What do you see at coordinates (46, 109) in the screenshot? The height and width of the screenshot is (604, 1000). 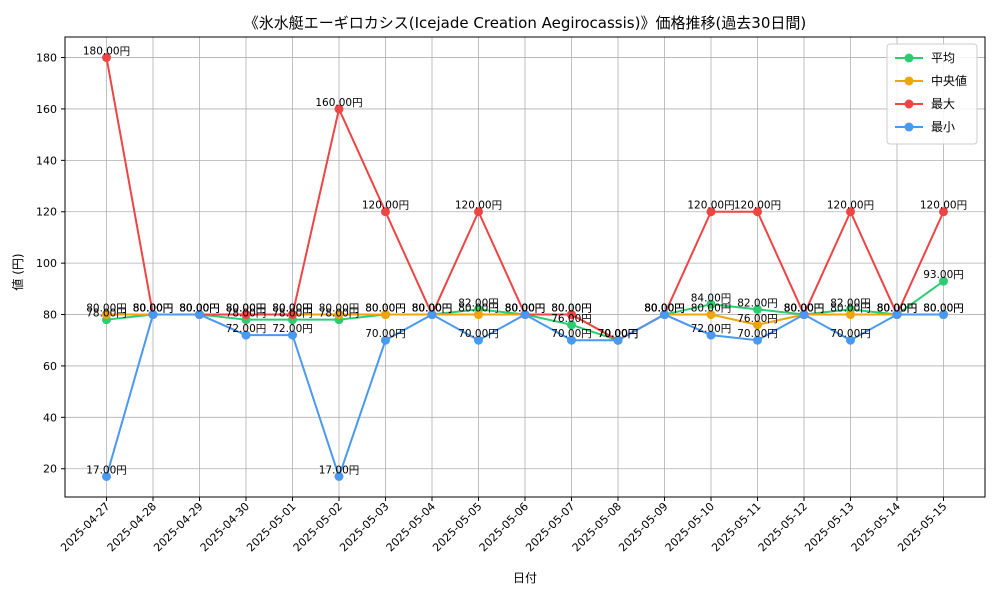 I see `y-tick-label: 160` at bounding box center [46, 109].